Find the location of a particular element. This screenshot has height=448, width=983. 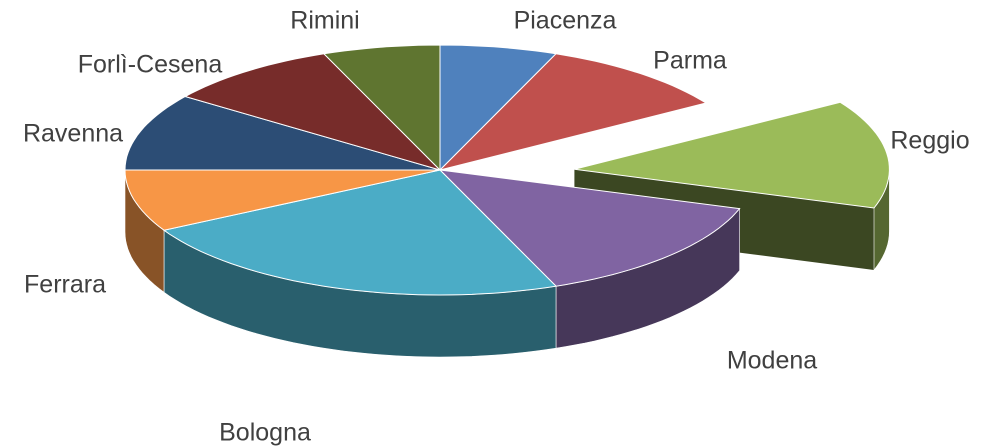

slice-label: Parma is located at coordinates (690, 61).